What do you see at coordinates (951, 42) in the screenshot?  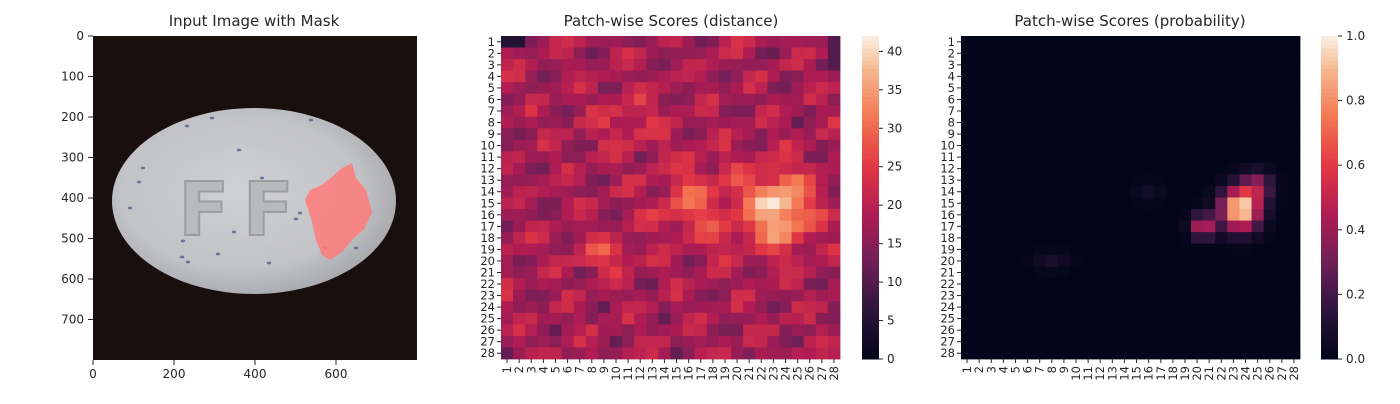 I see `row-label: 1` at bounding box center [951, 42].